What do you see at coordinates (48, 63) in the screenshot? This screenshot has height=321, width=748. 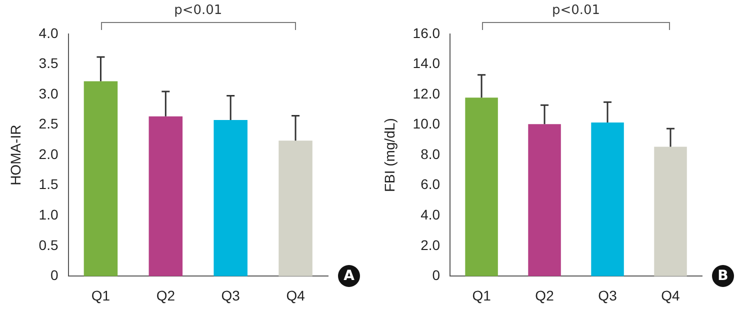 I see `y-tick-label: 3.5` at bounding box center [48, 63].